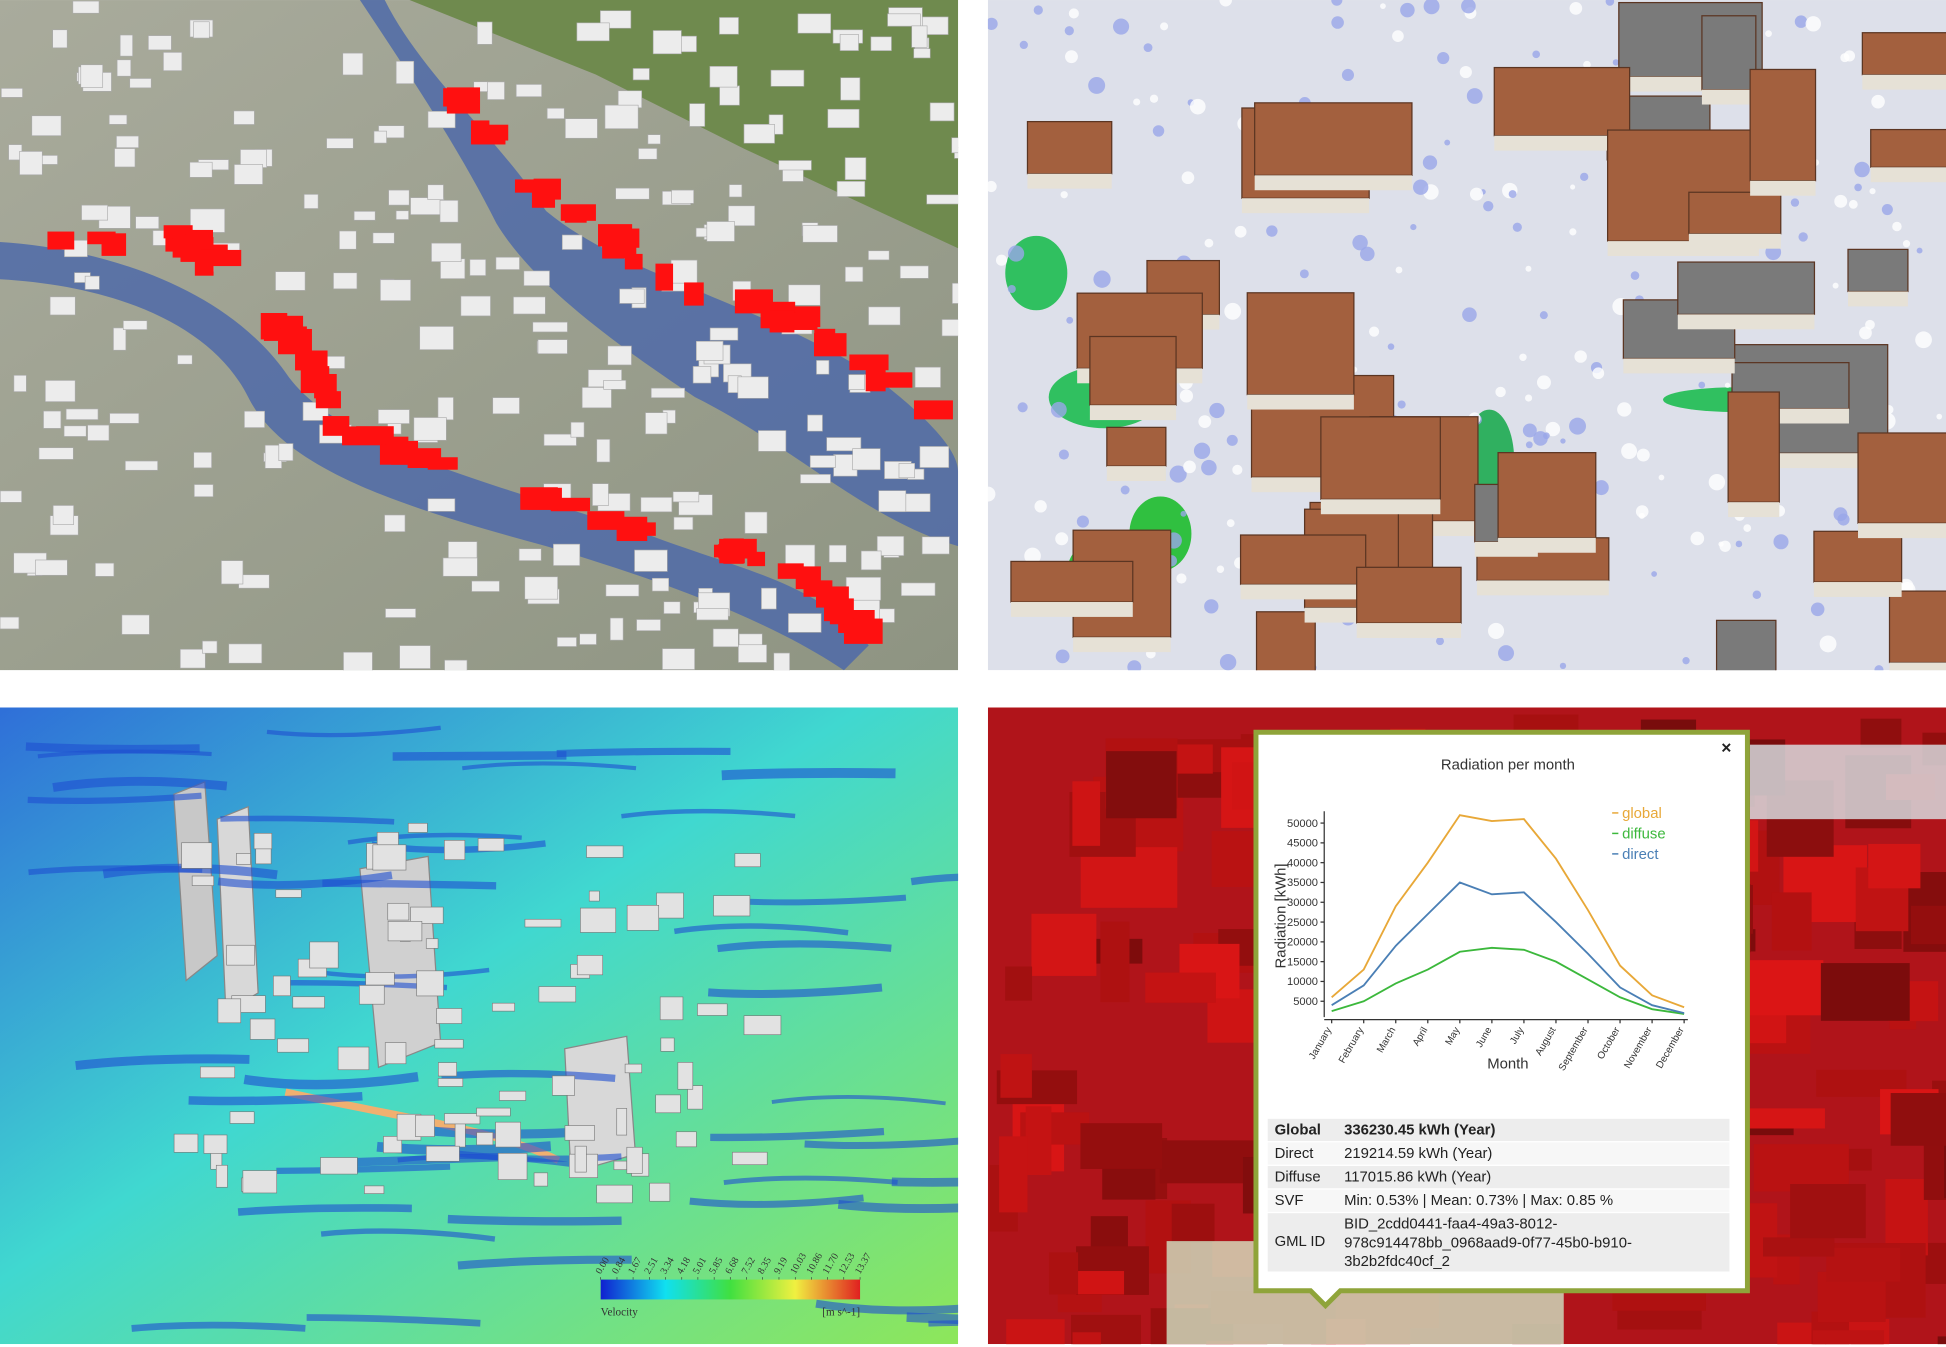 This screenshot has height=1347, width=1946. Describe the element at coordinates (1295, 1154) in the screenshot. I see `row-label: Direct` at that location.